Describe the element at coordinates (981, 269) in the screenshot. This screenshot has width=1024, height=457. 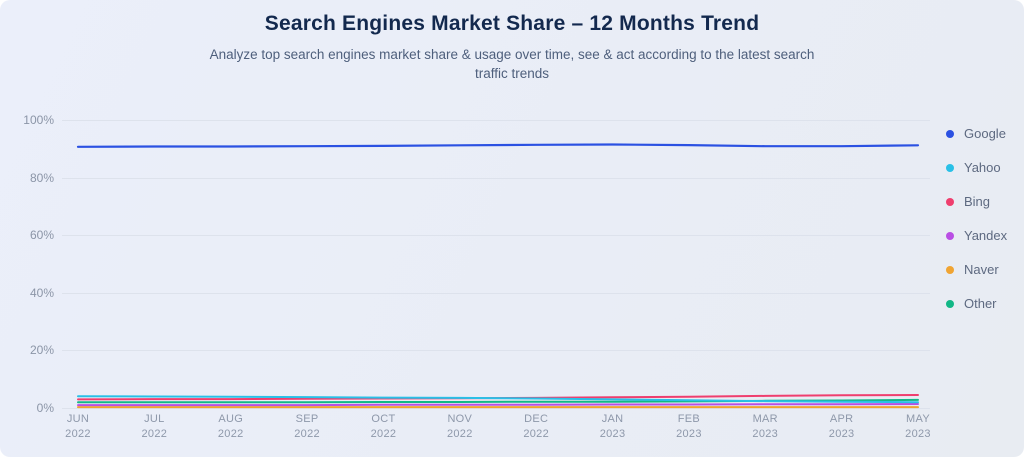
I see `legend-label: Naver` at that location.